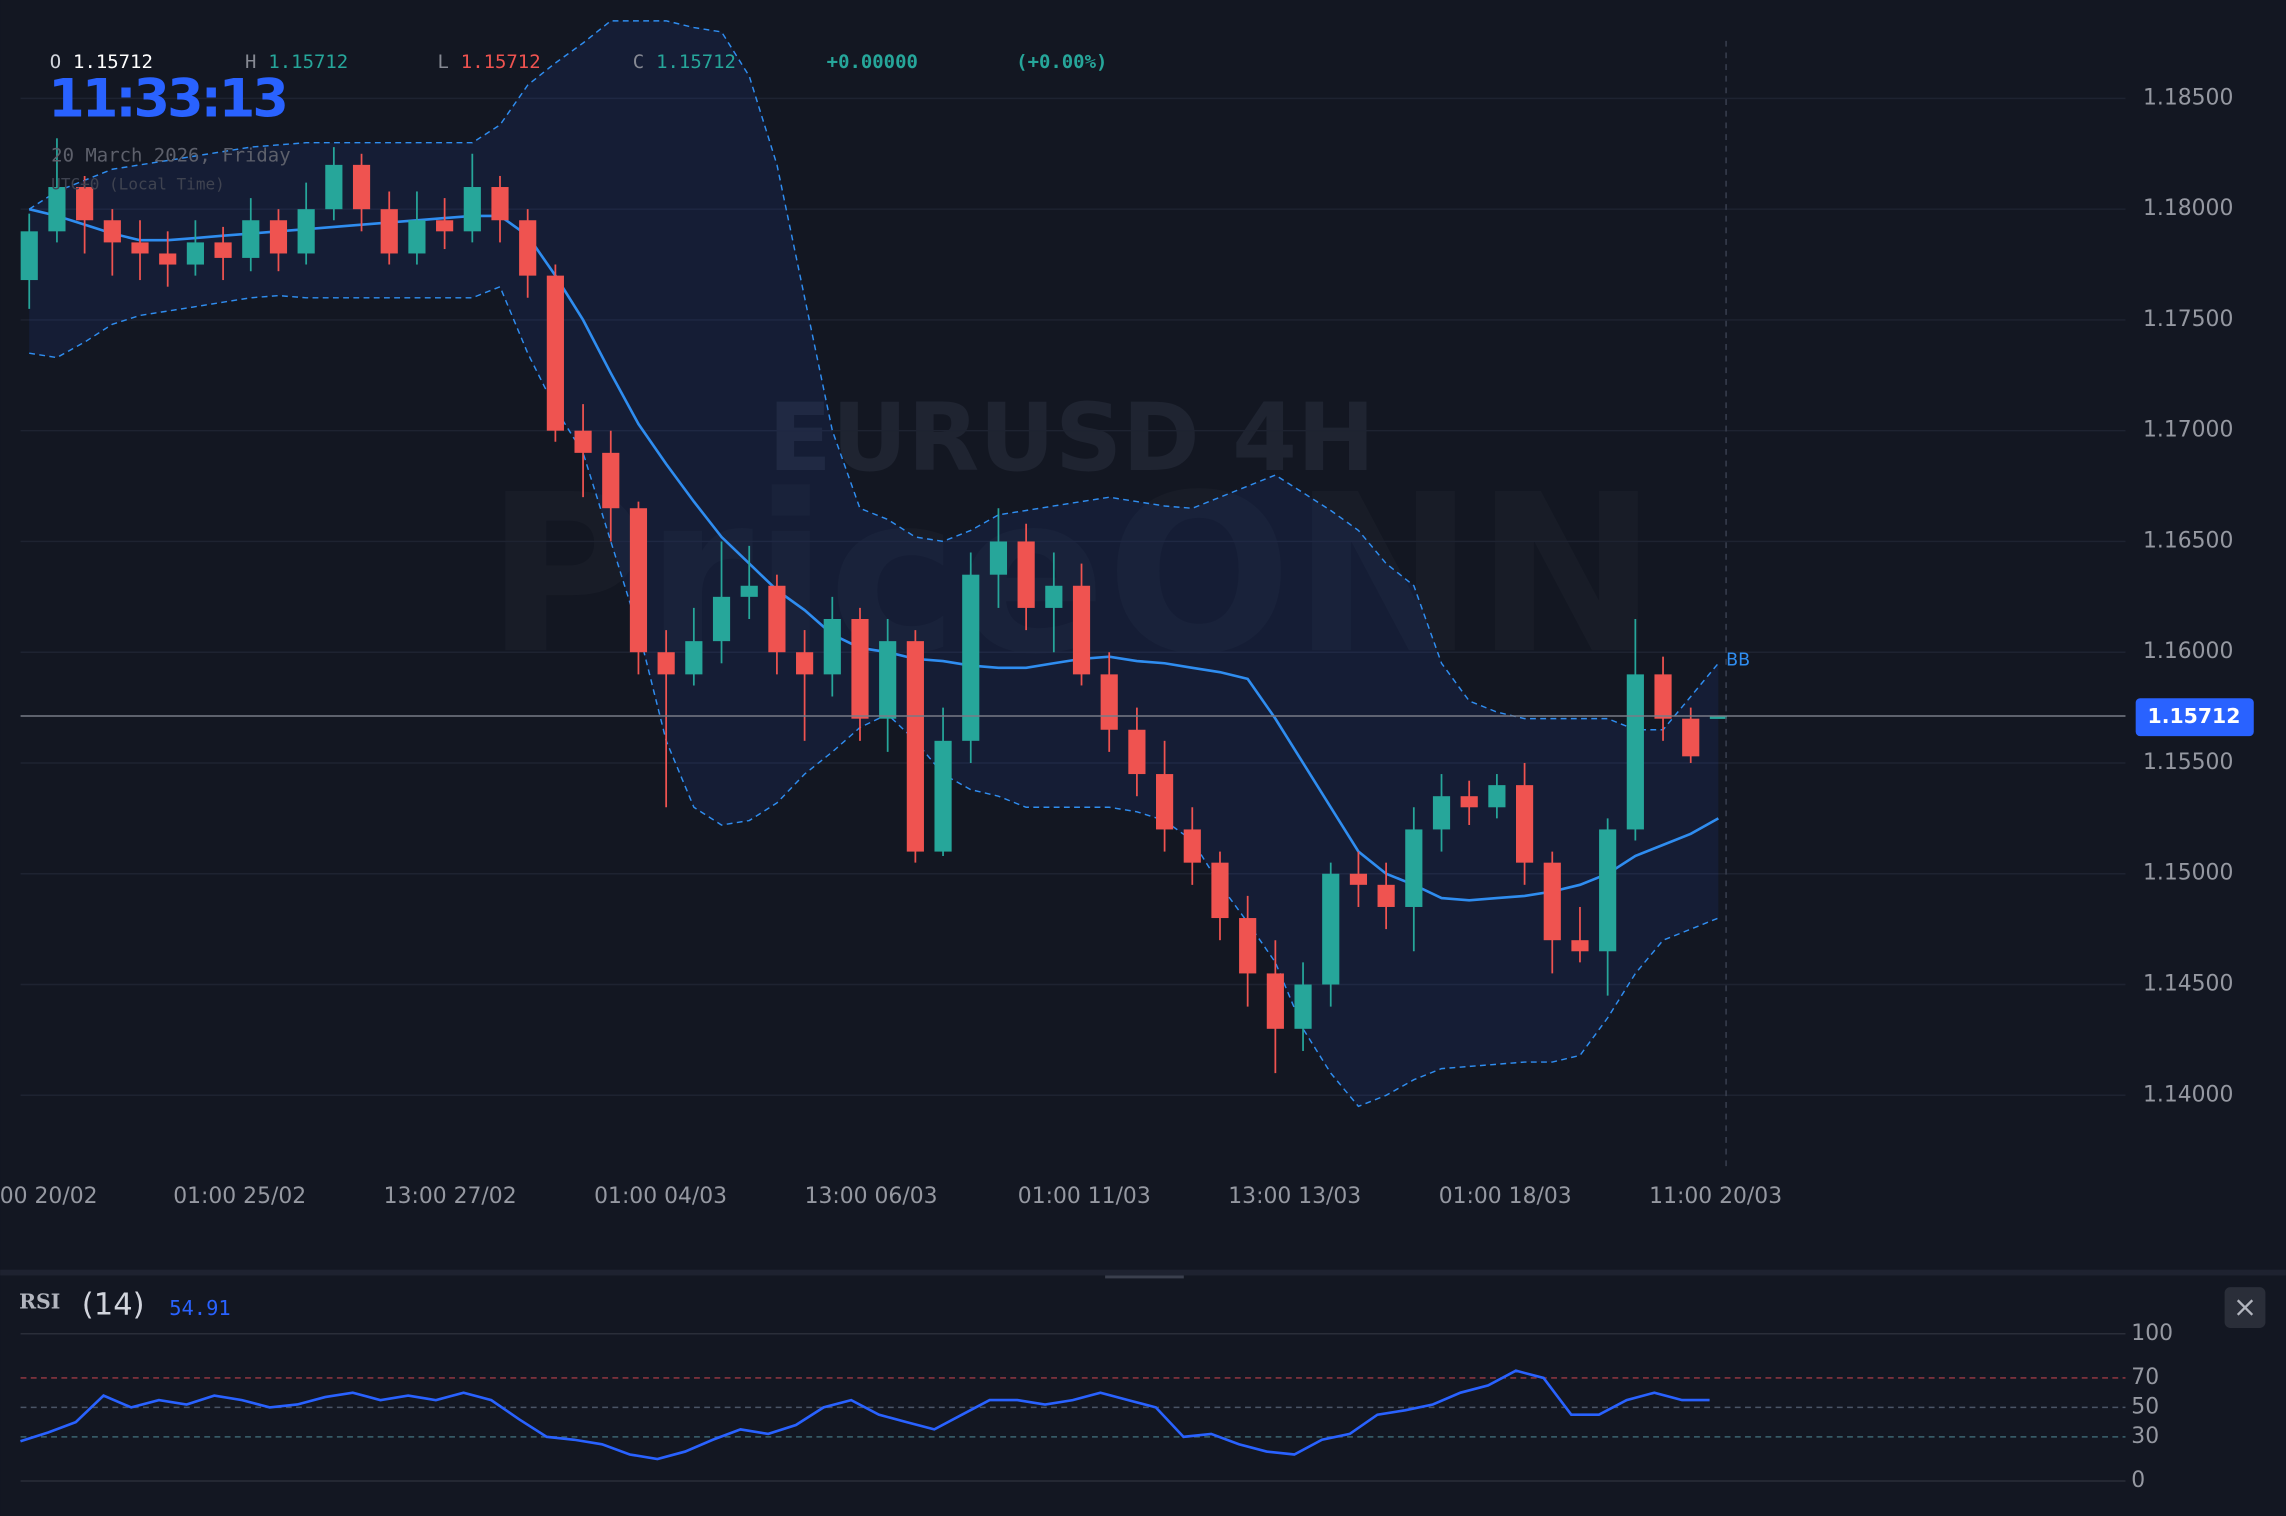 This screenshot has width=2286, height=1516. Describe the element at coordinates (442, 62) in the screenshot. I see `ohlc-label: L` at that location.